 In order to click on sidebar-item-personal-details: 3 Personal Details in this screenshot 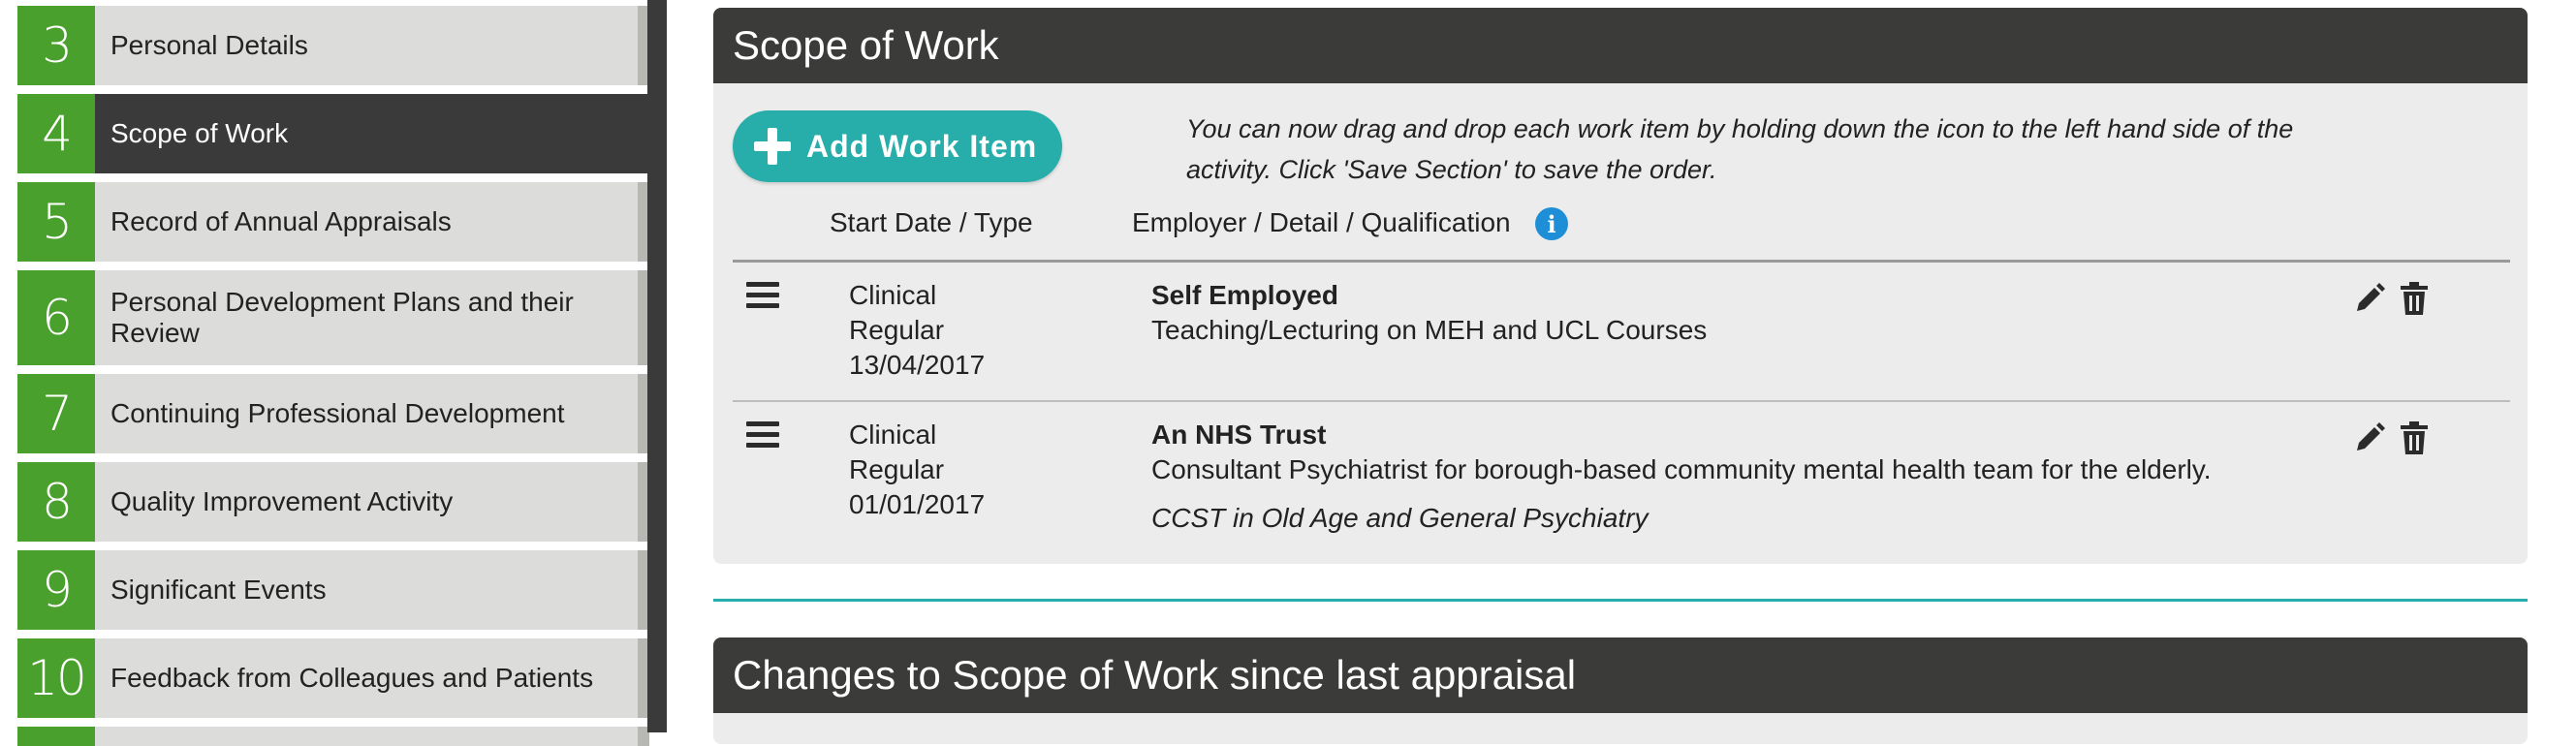, I will do `click(333, 45)`.